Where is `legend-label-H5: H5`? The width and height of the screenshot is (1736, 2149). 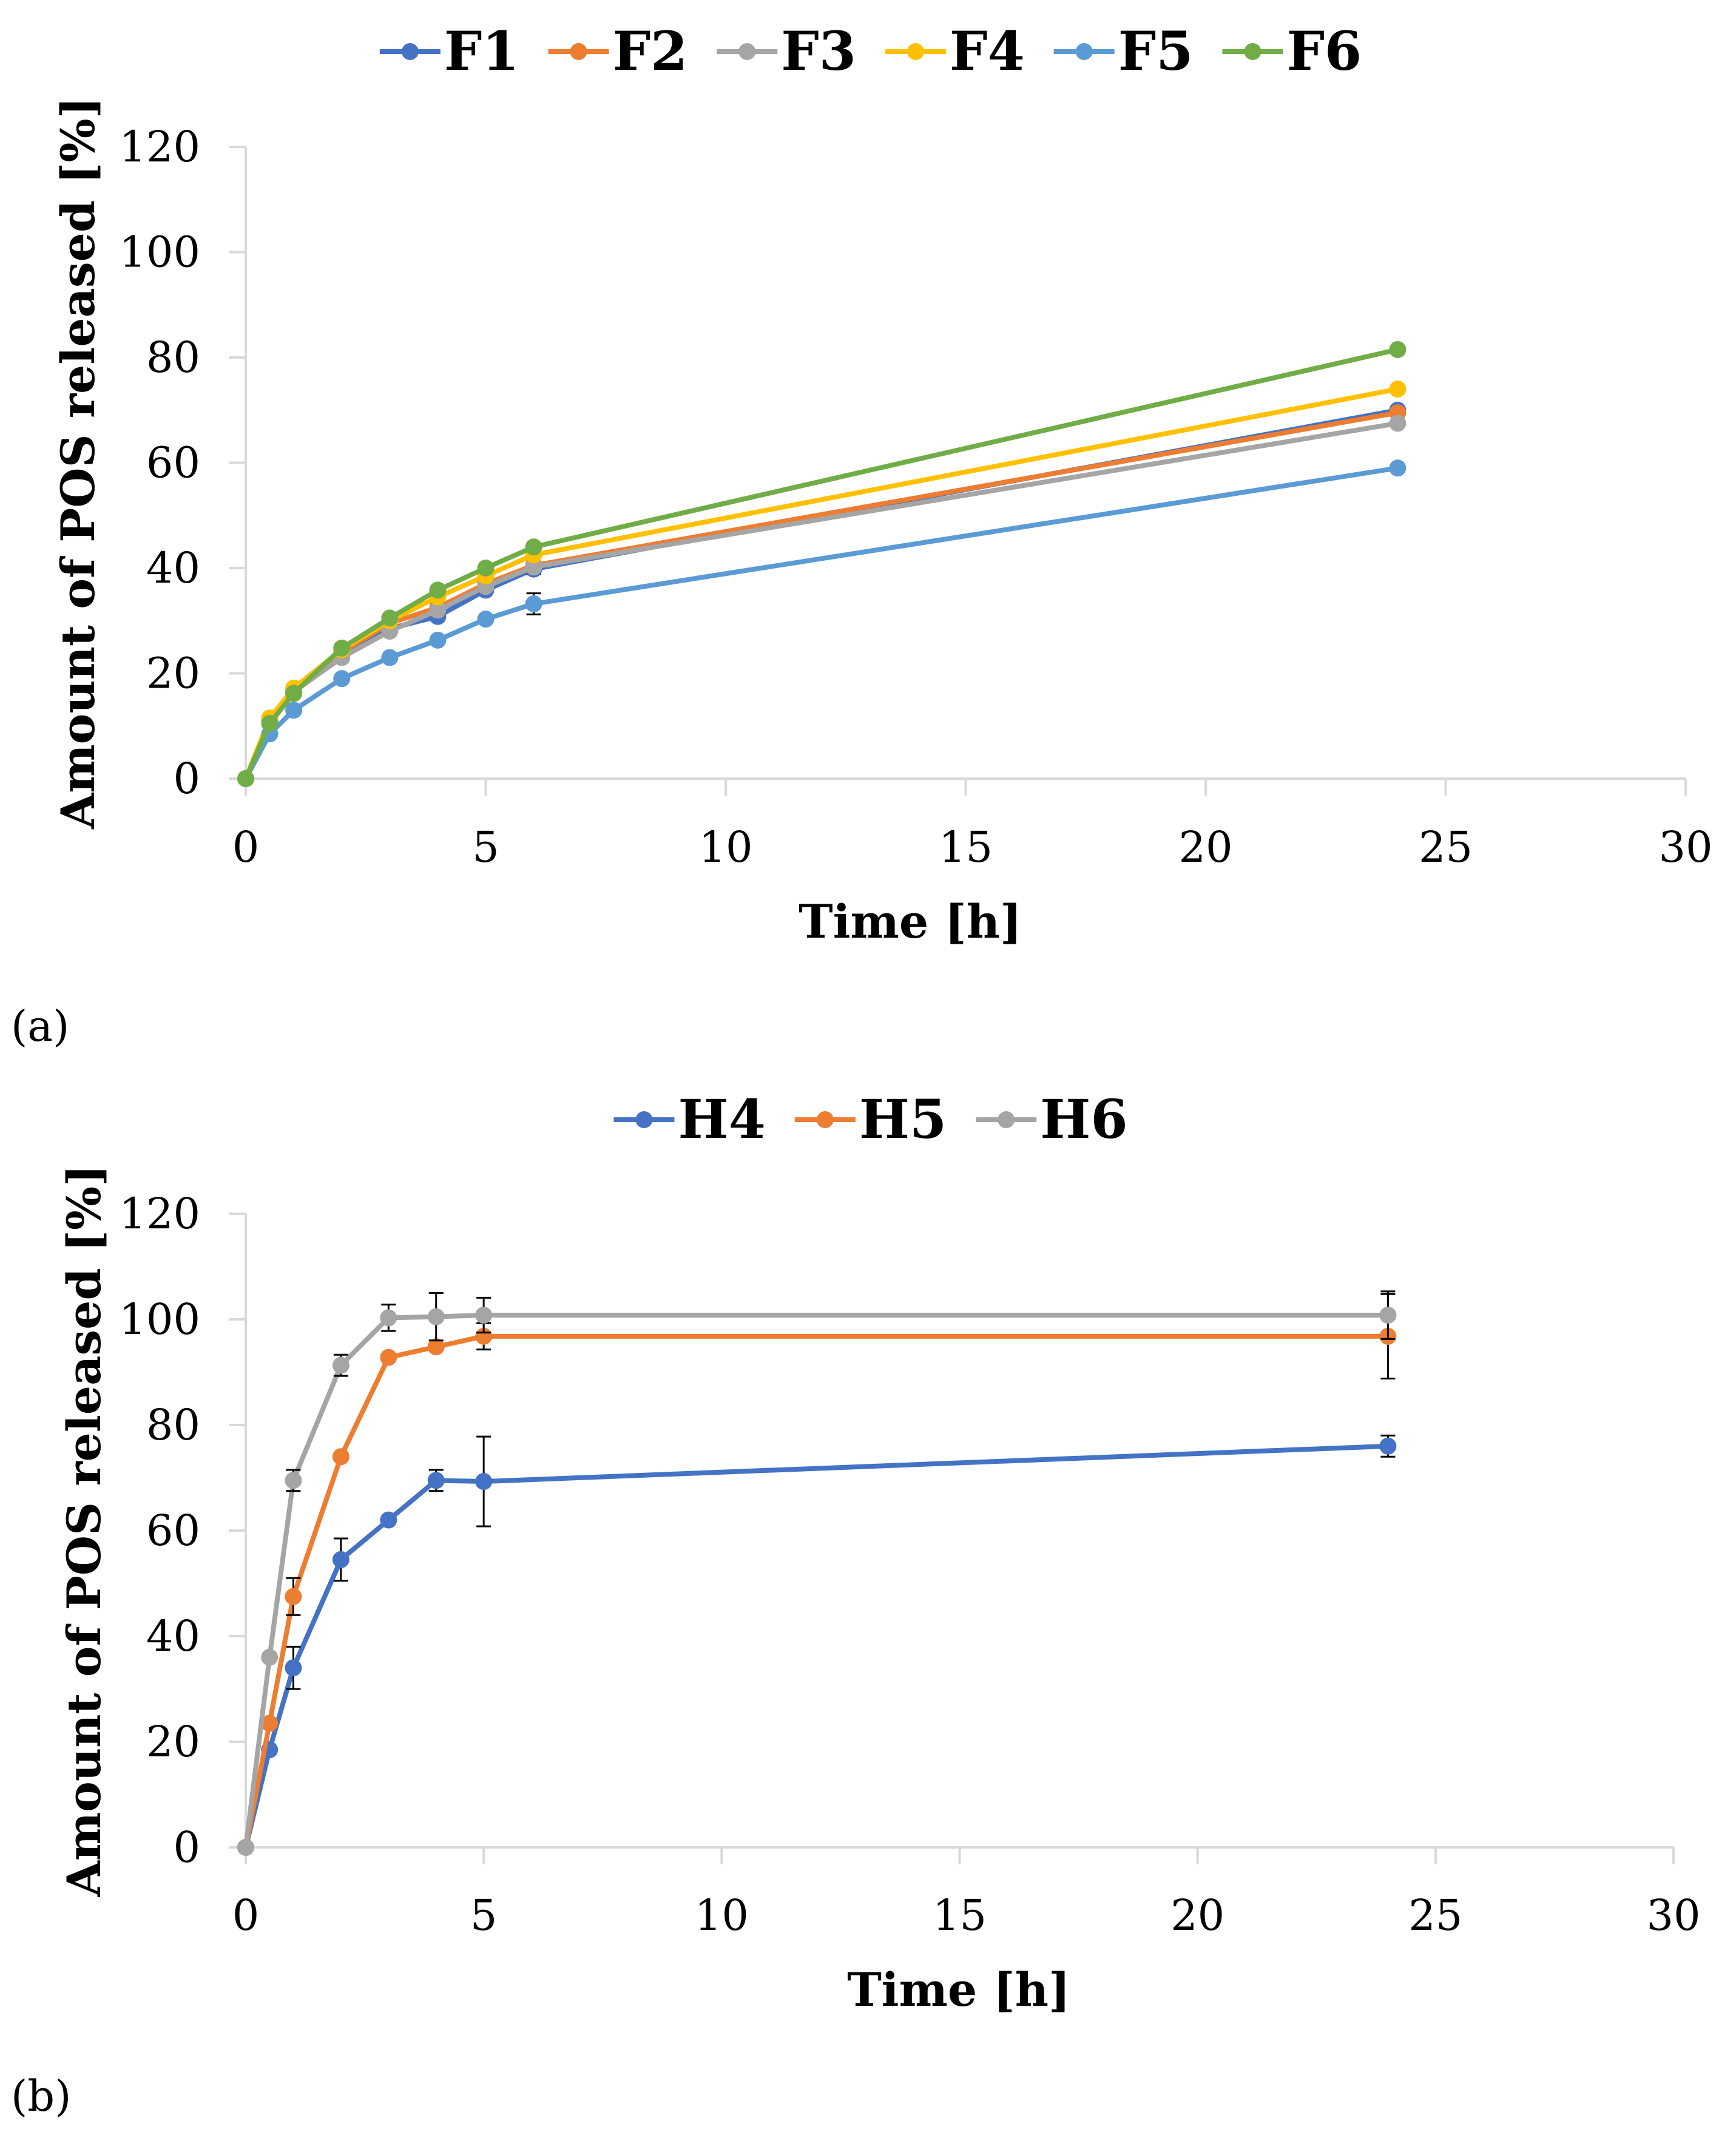
legend-label-H5: H5 is located at coordinates (903, 1119).